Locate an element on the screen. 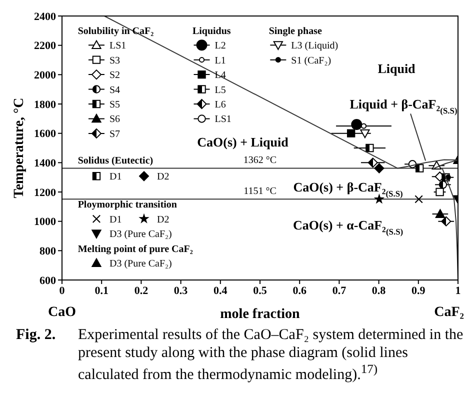  y-tick-label: 1200 is located at coordinates (45, 192).